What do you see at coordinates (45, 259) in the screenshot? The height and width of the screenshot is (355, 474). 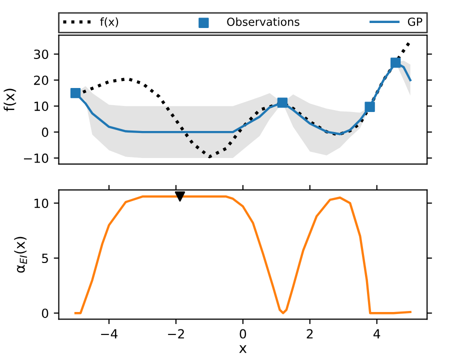 I see `y-tick-label: 5` at bounding box center [45, 259].